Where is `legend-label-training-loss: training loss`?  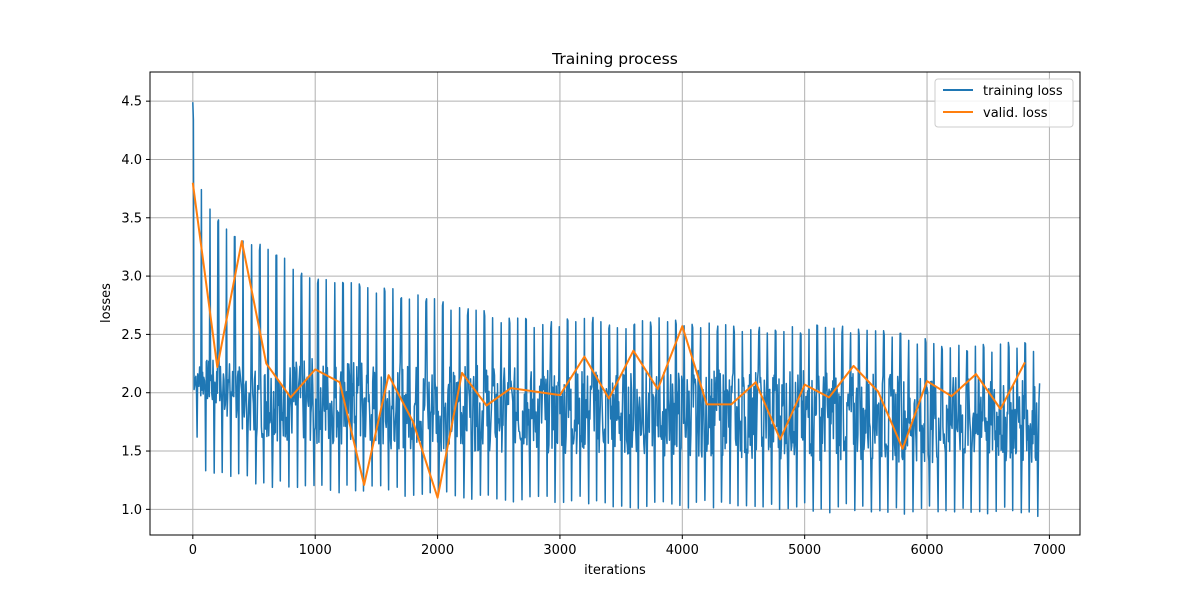
legend-label-training-loss: training loss is located at coordinates (1023, 91).